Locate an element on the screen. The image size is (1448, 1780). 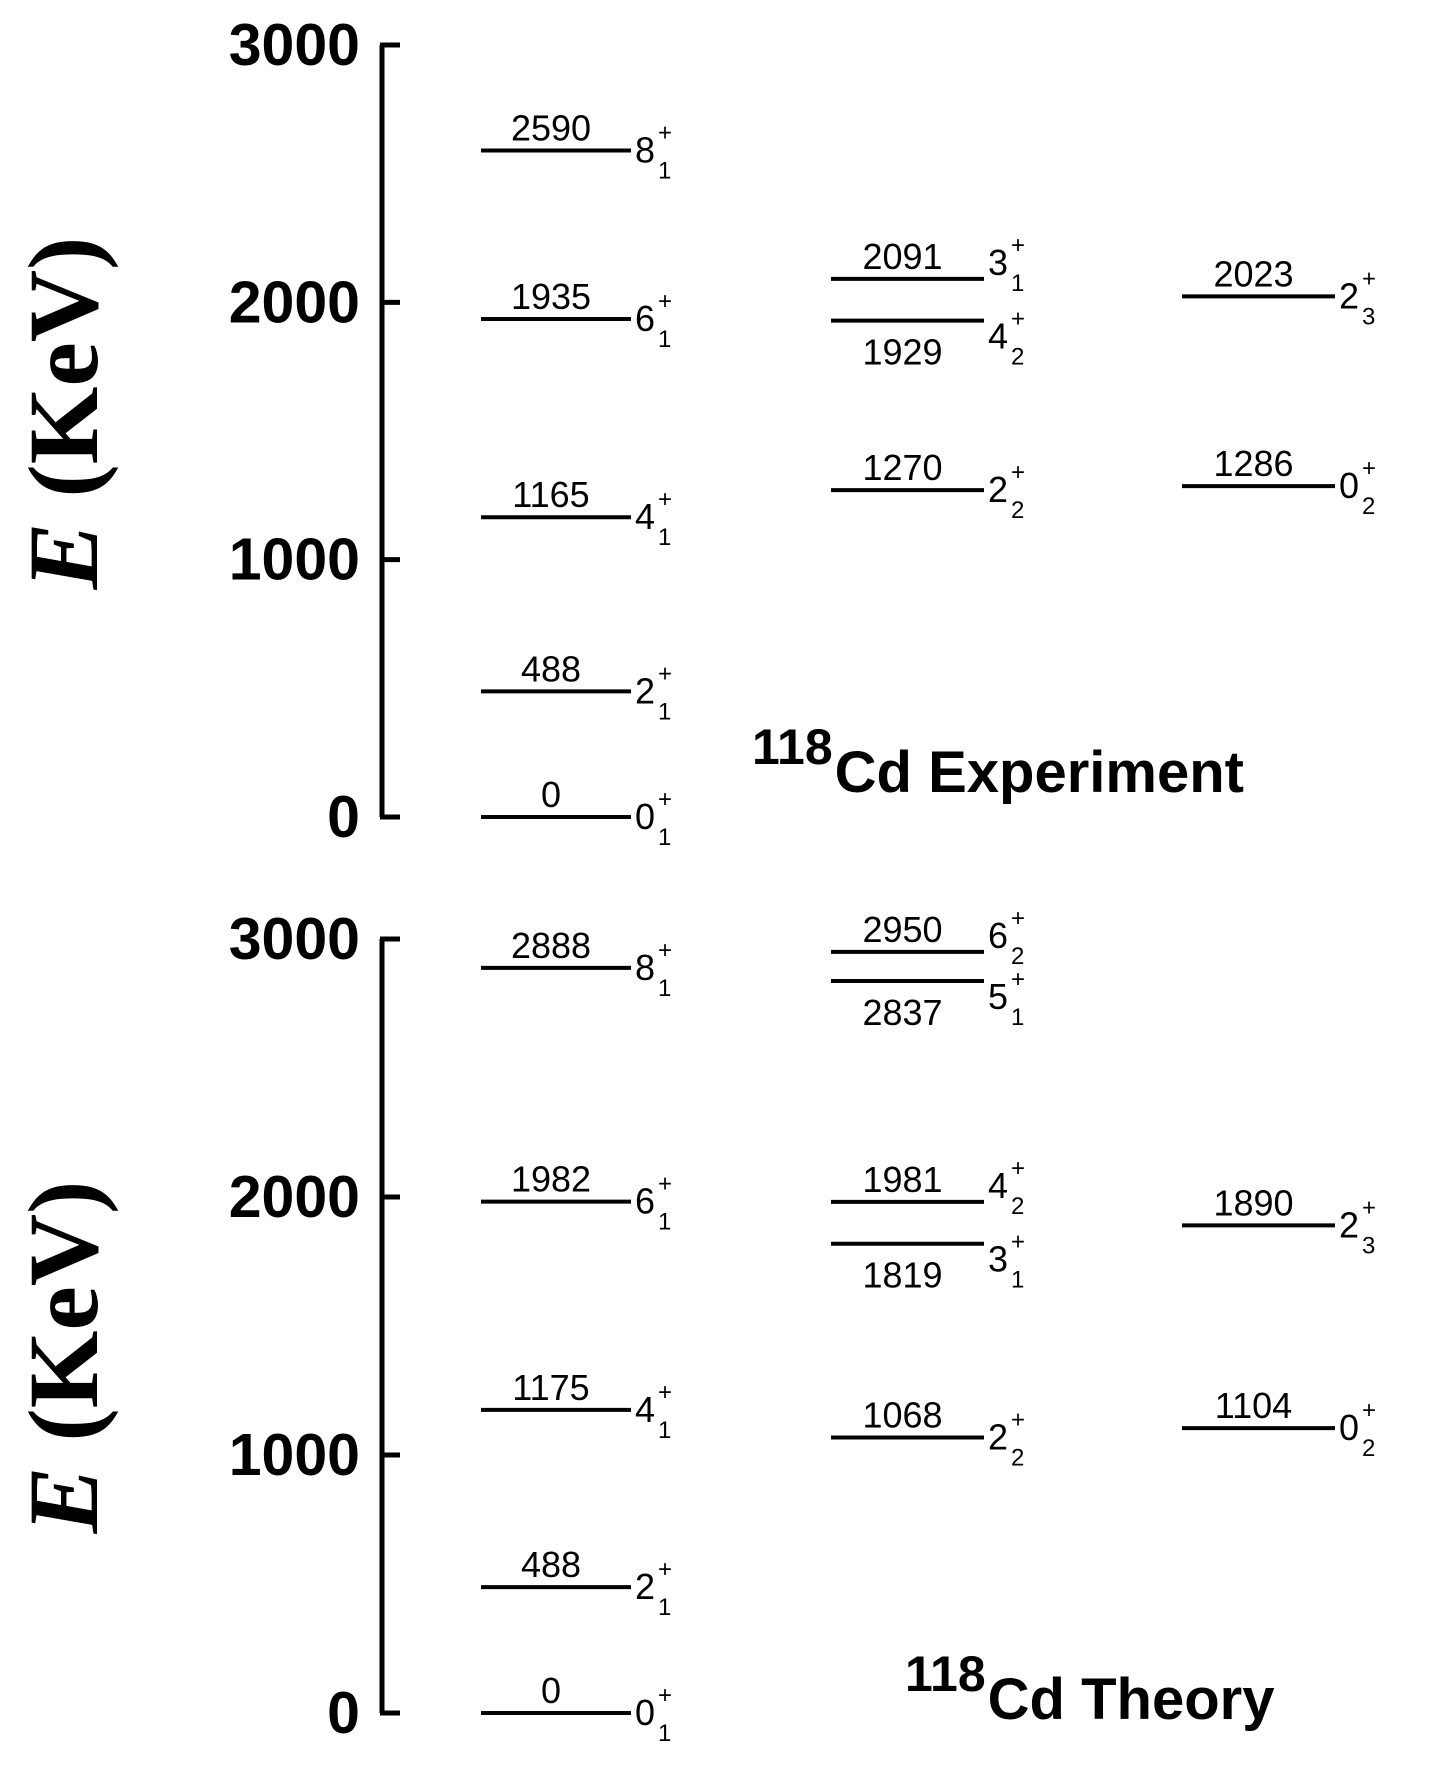
y-axis-label: E (KeV) is located at coordinates (63, 414).